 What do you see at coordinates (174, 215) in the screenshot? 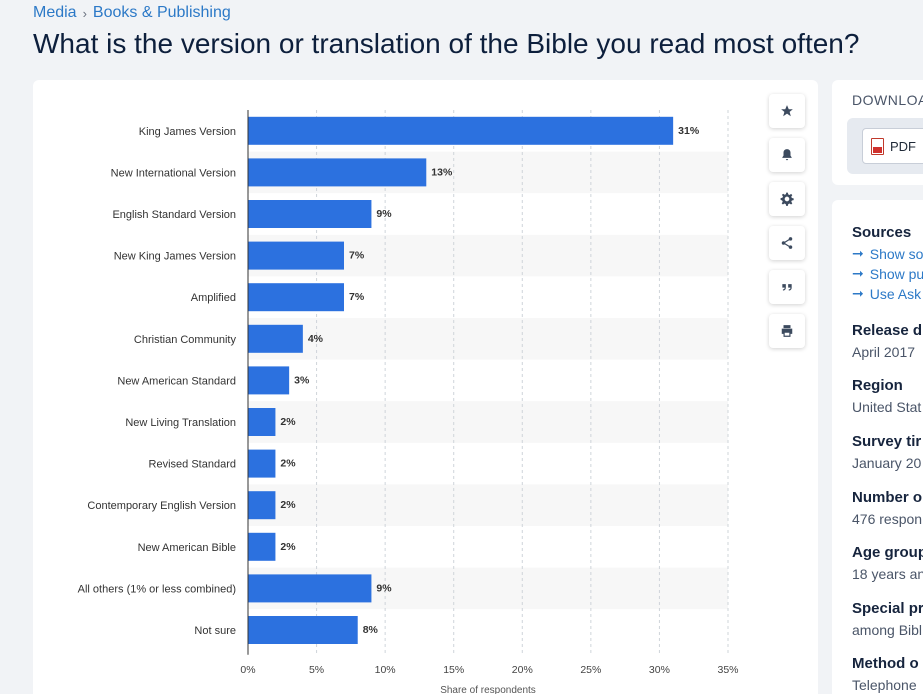
I see `category-label: English Standard Version` at bounding box center [174, 215].